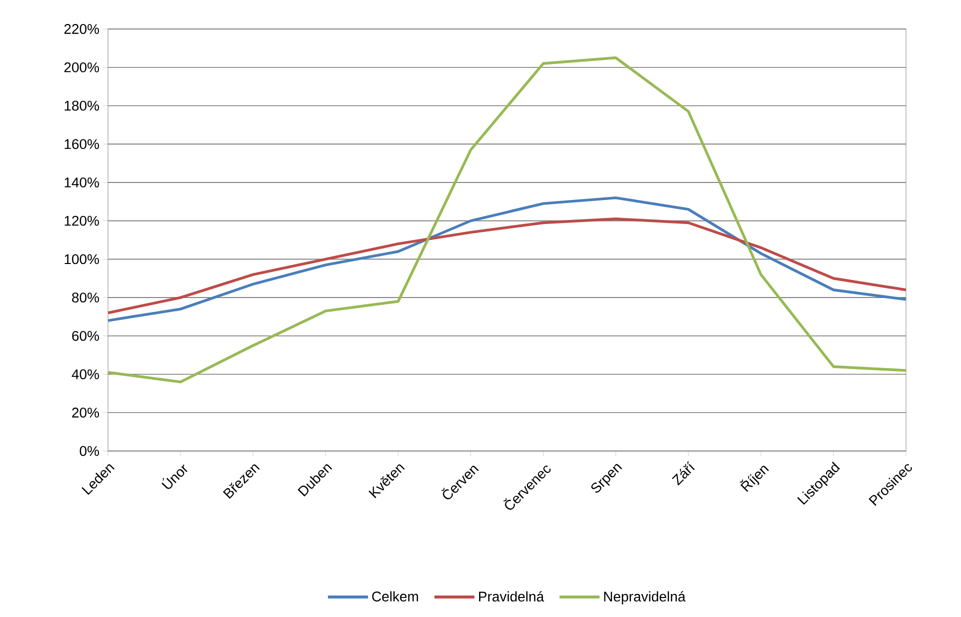 Image resolution: width=961 pixels, height=617 pixels. What do you see at coordinates (511, 596) in the screenshot?
I see `legend-label: Pravidelná` at bounding box center [511, 596].